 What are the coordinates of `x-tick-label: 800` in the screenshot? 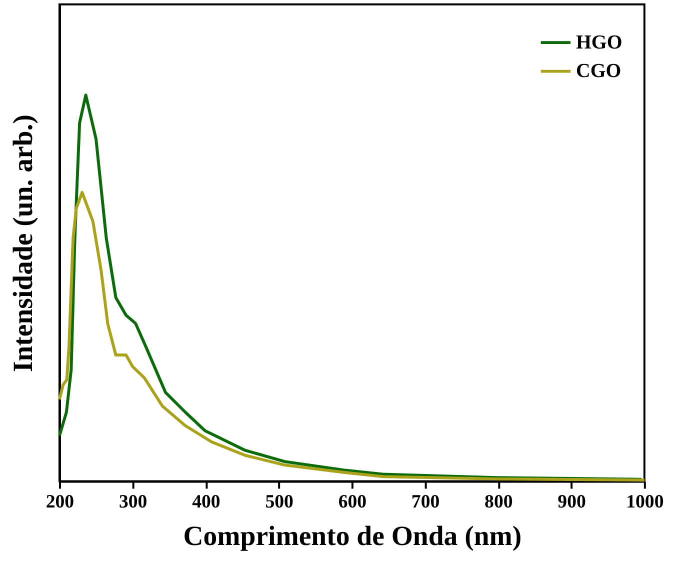 It's located at (498, 502).